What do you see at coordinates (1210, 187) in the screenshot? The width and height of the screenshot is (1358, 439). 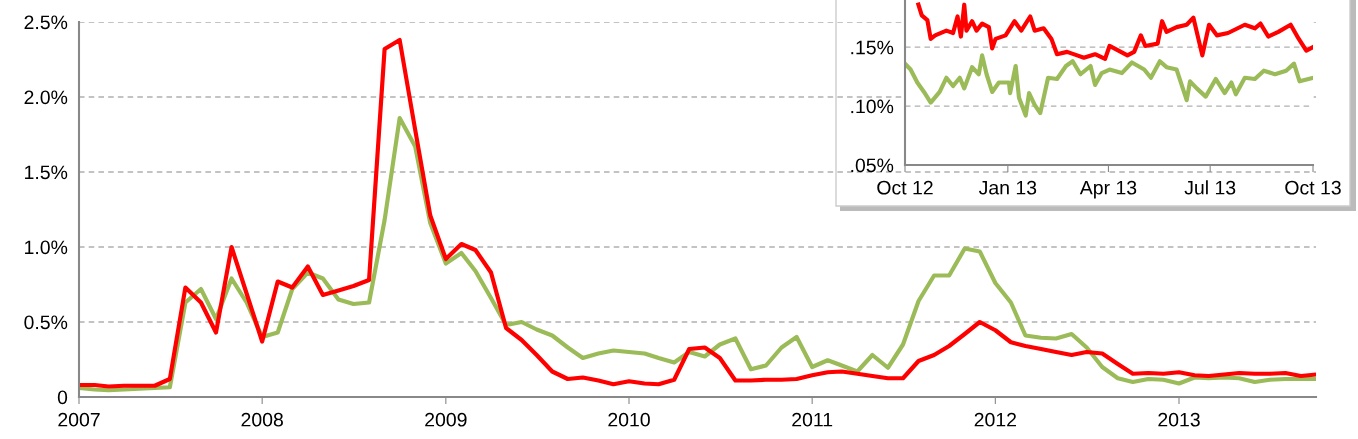 I see `x-tick-label: Jul 13` at bounding box center [1210, 187].